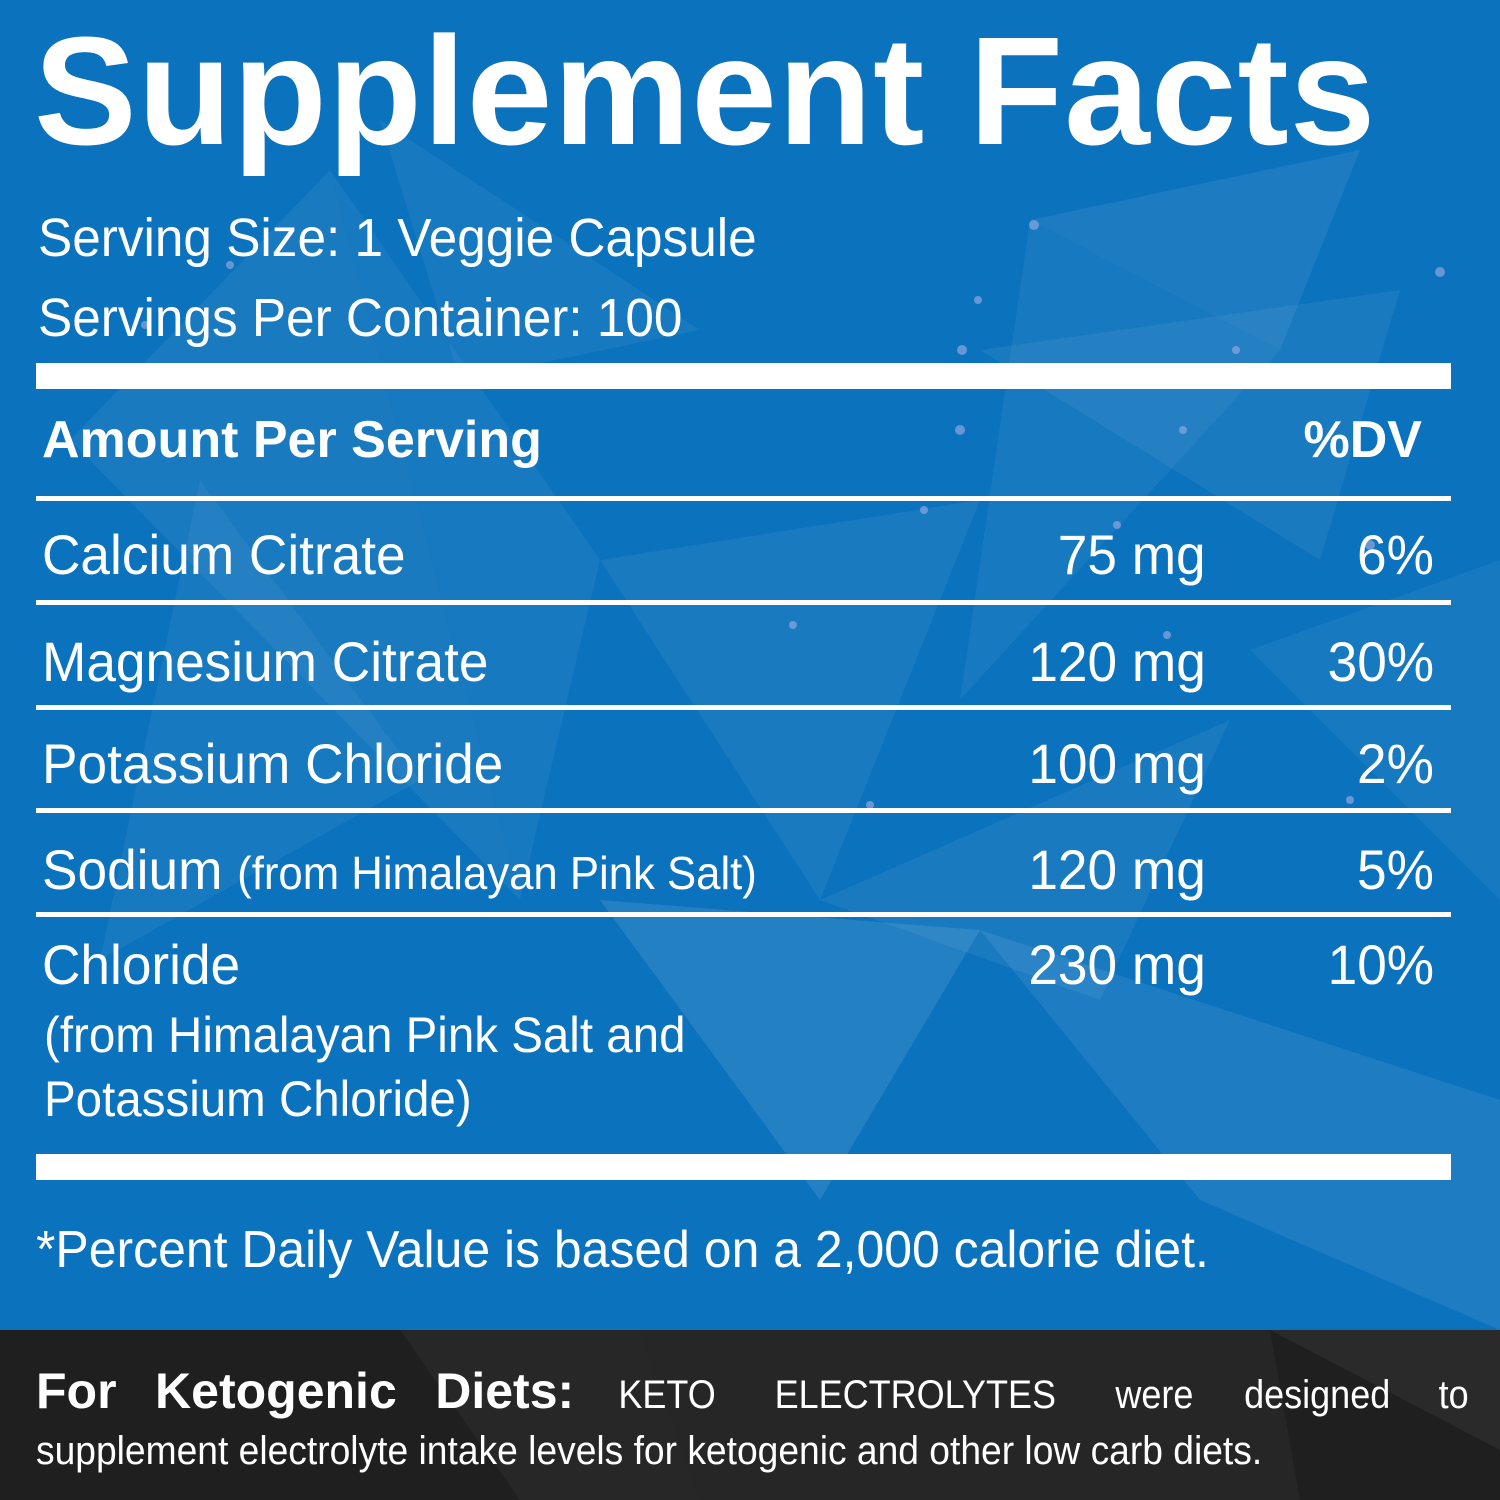  Describe the element at coordinates (1453, 1395) in the screenshot. I see `keto-text-word: to` at that location.